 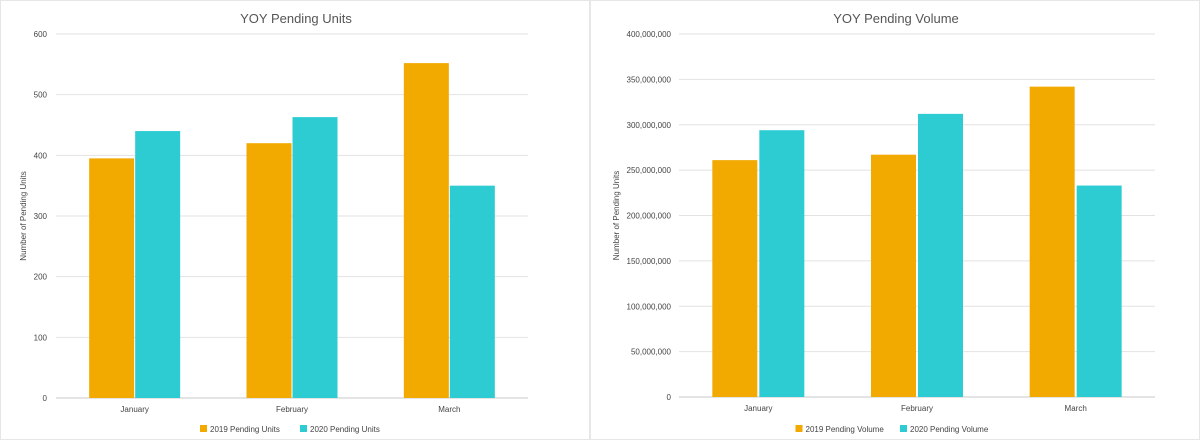 I want to click on chart-title: YOY Pending Units, so click(x=296, y=18).